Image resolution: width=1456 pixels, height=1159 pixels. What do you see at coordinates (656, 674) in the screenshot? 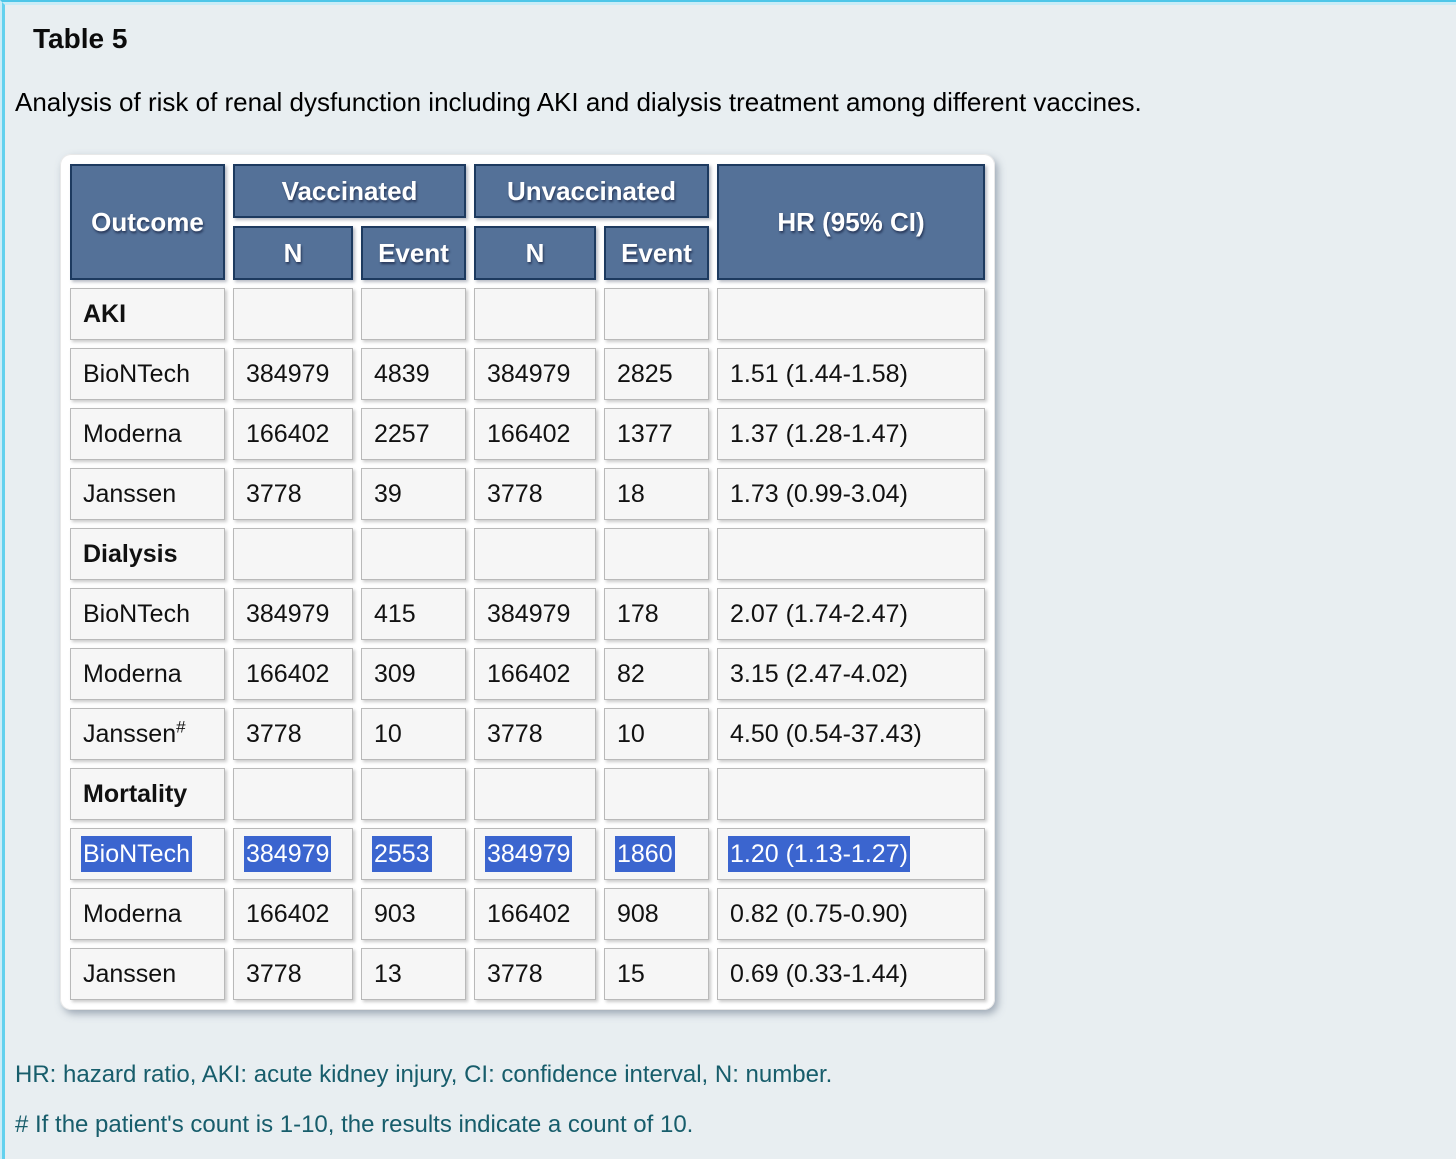
I see `cell-unvaccinated-event: 82` at bounding box center [656, 674].